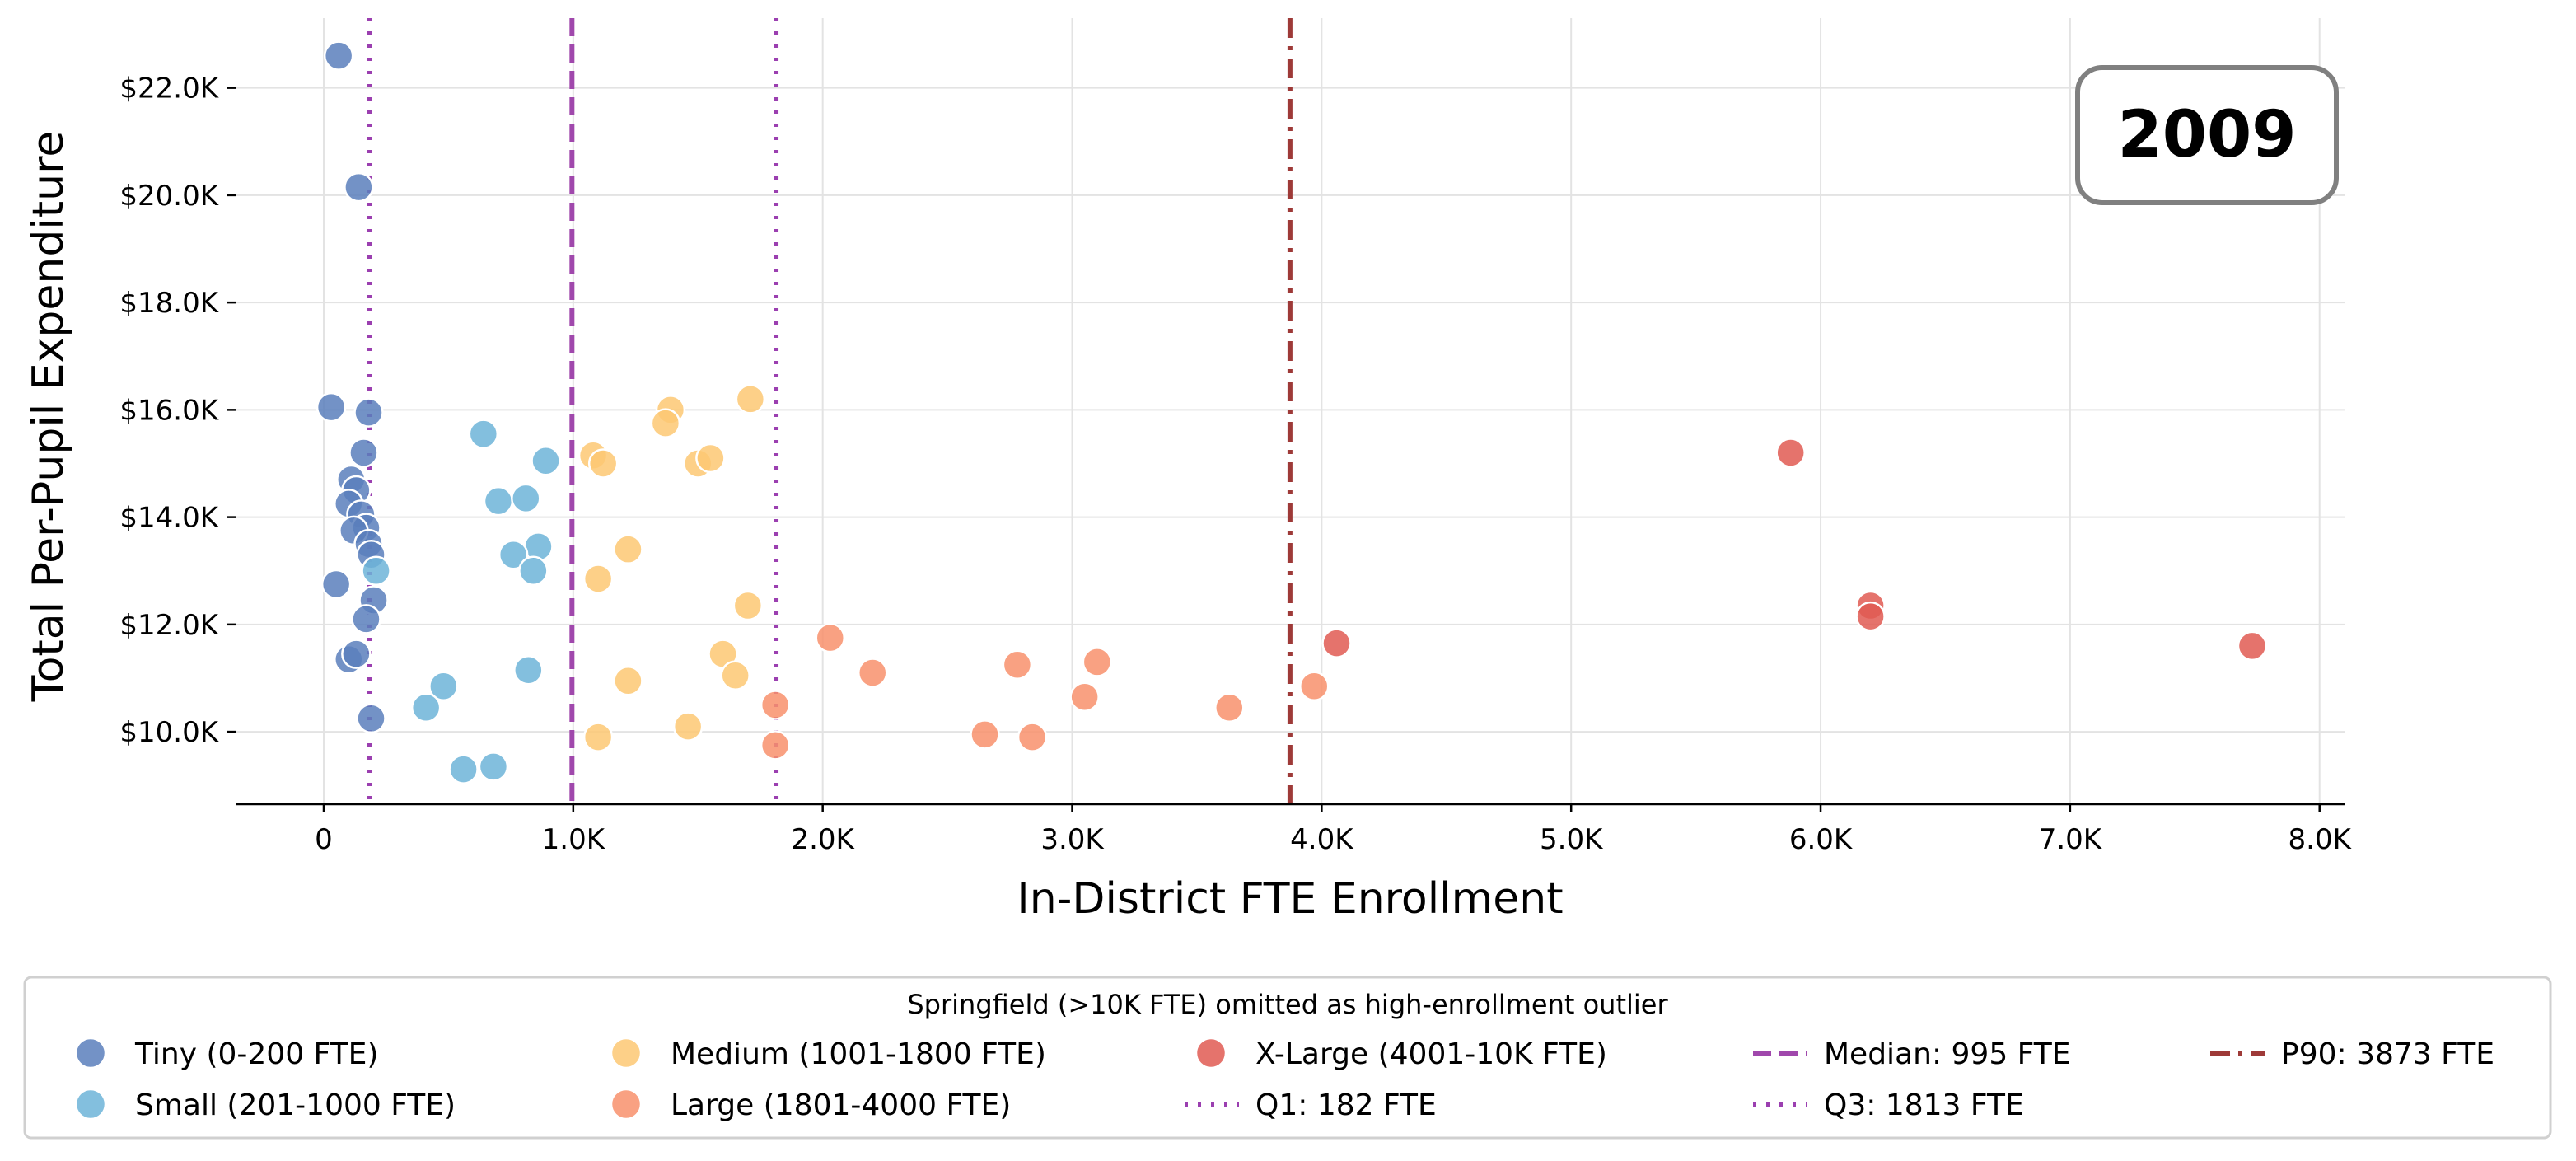 The height and width of the screenshot is (1161, 2576). Describe the element at coordinates (1947, 1054) in the screenshot. I see `legend-label: Median: 995 FTE` at that location.